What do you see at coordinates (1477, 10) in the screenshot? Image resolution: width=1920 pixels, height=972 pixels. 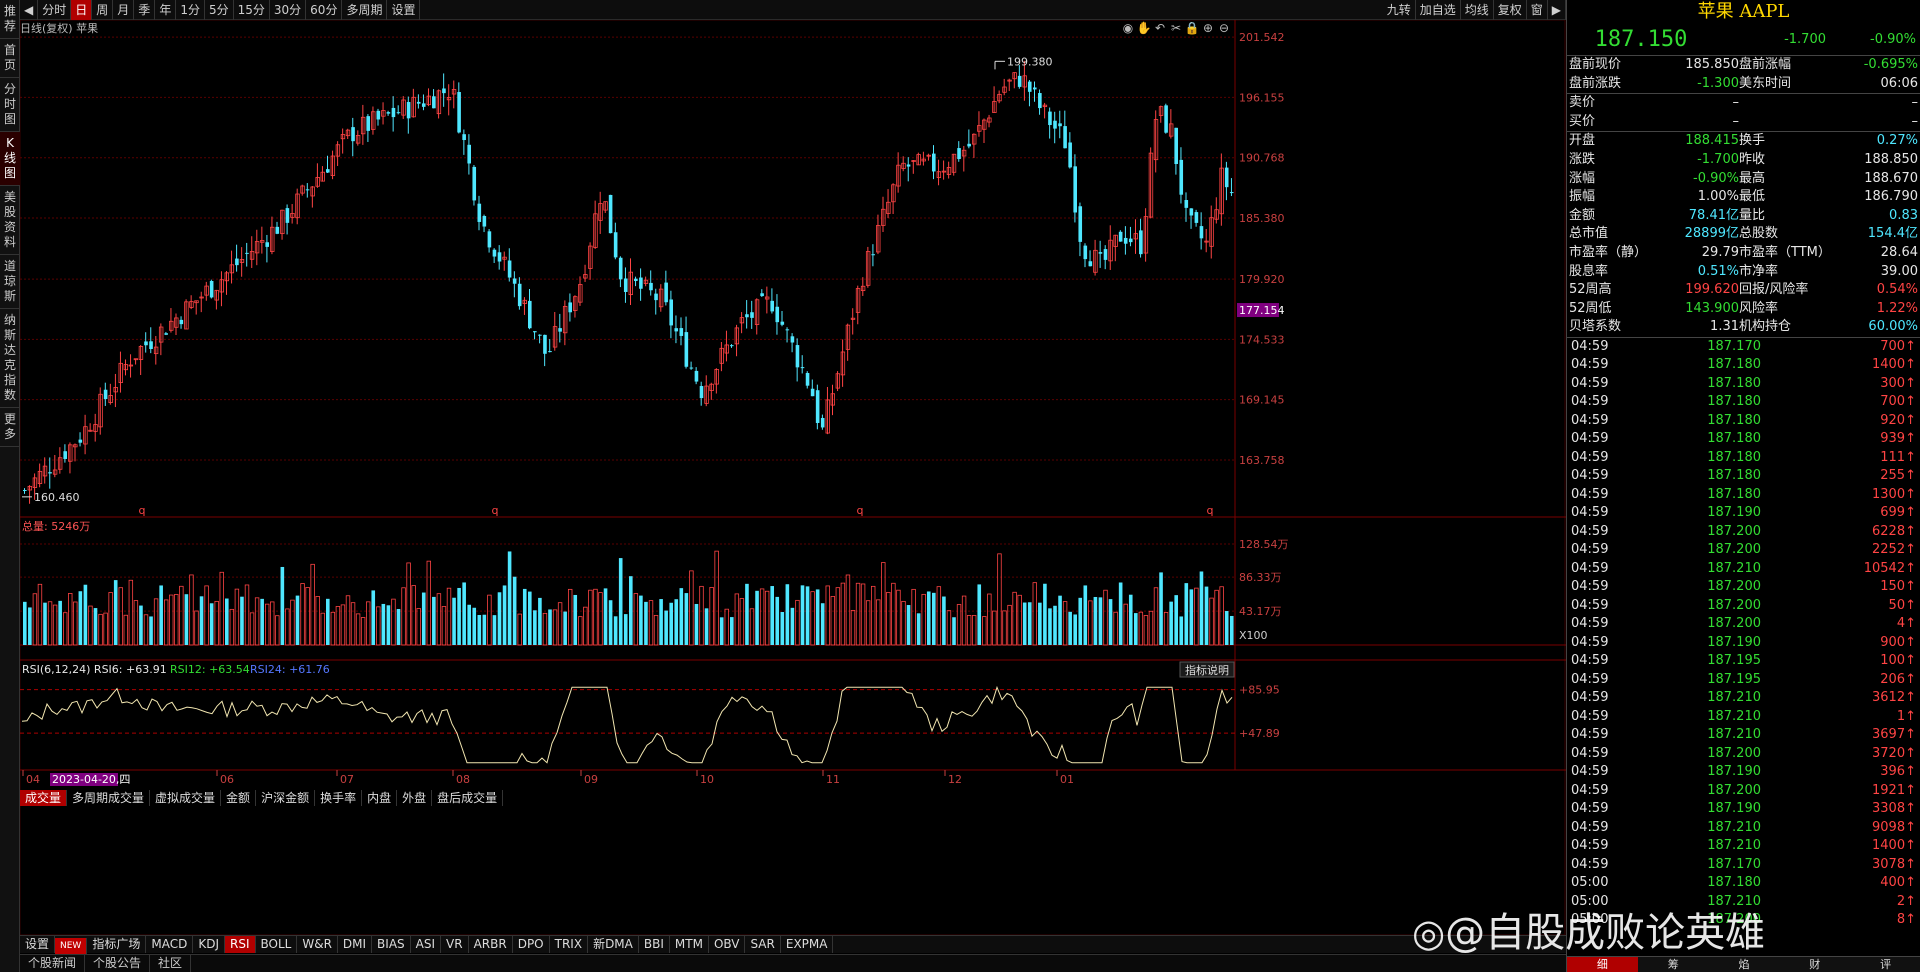 I see `toolbar-right-2: 均线` at bounding box center [1477, 10].